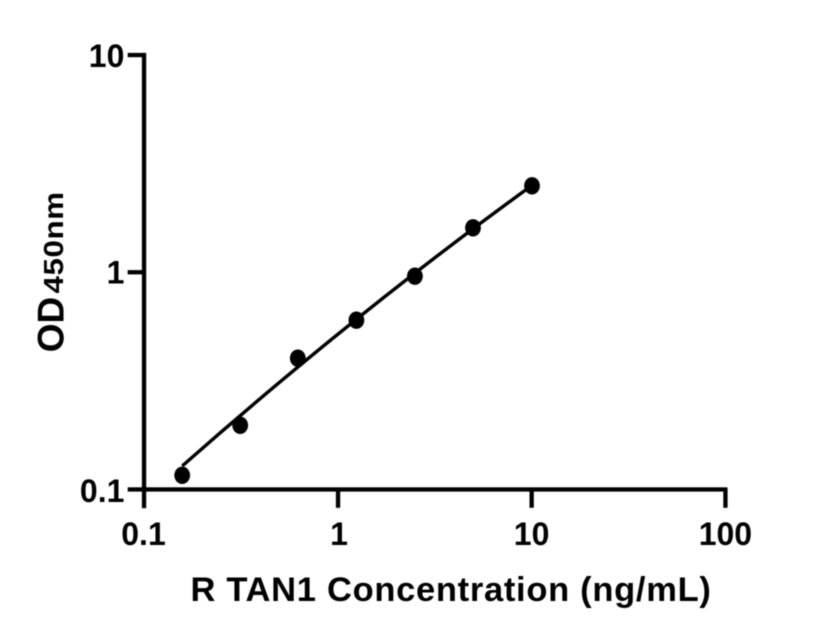 This screenshot has width=816, height=640. What do you see at coordinates (50, 325) in the screenshot?
I see `svg-text: OD` at bounding box center [50, 325].